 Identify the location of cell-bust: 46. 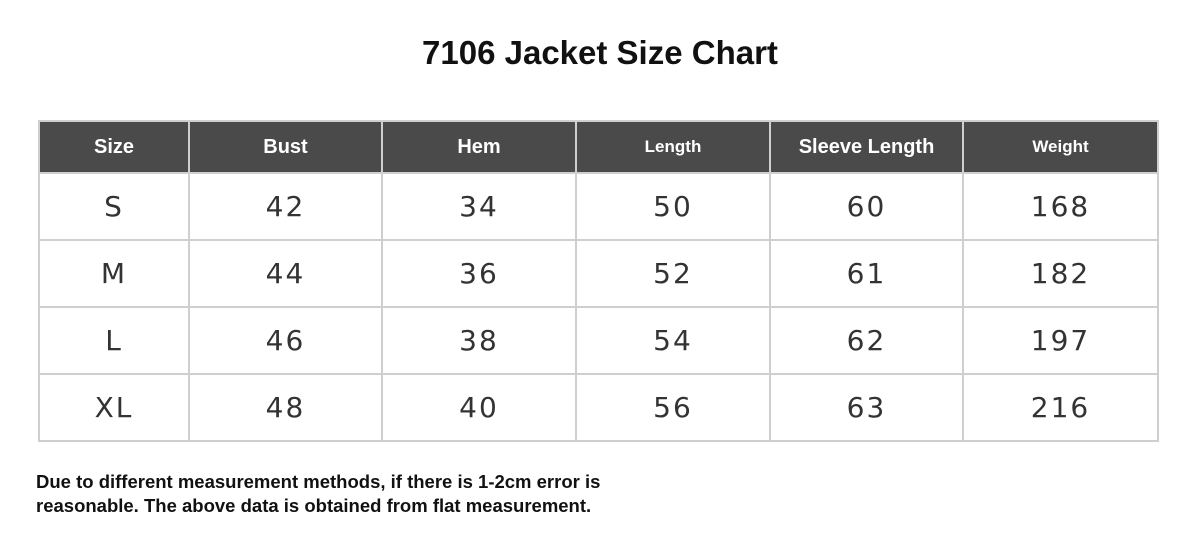
(285, 340).